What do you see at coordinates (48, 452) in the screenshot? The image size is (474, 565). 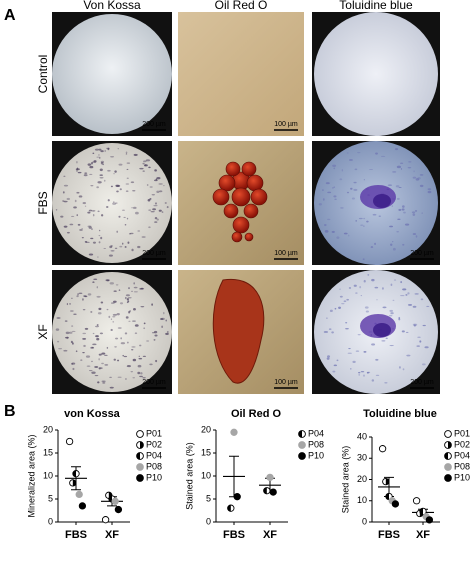 I see `y-tick-label: 15` at bounding box center [48, 452].